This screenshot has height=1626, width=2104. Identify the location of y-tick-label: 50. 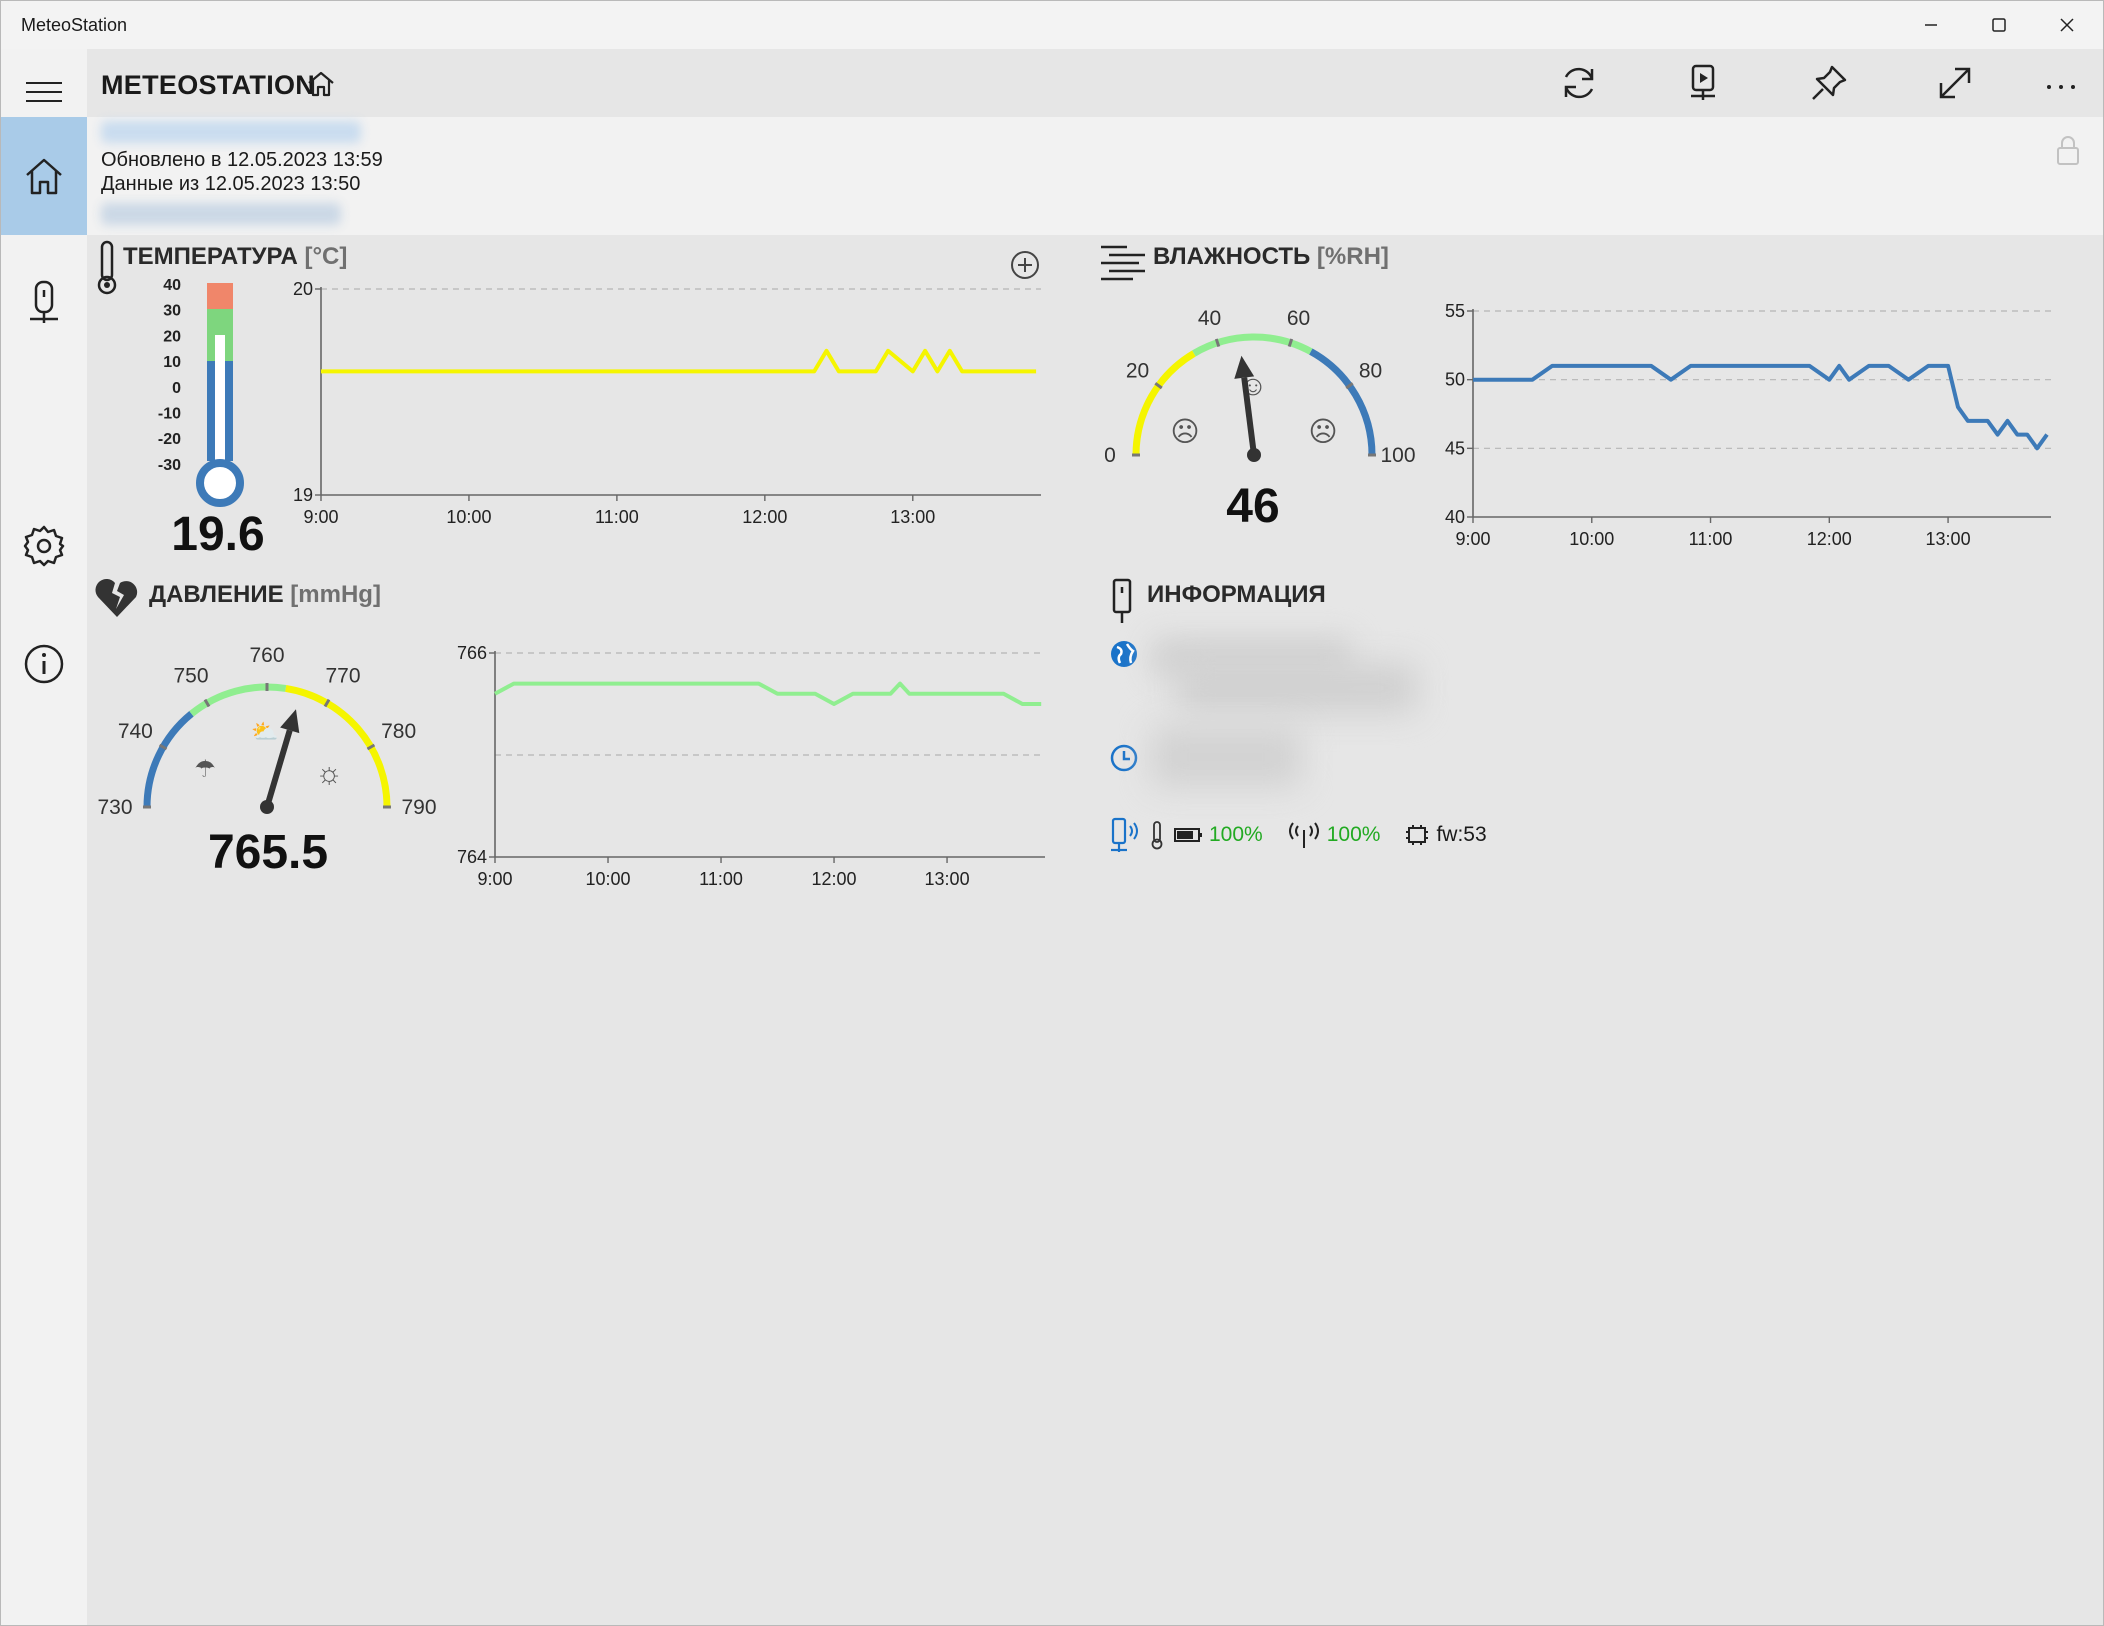
(1455, 380).